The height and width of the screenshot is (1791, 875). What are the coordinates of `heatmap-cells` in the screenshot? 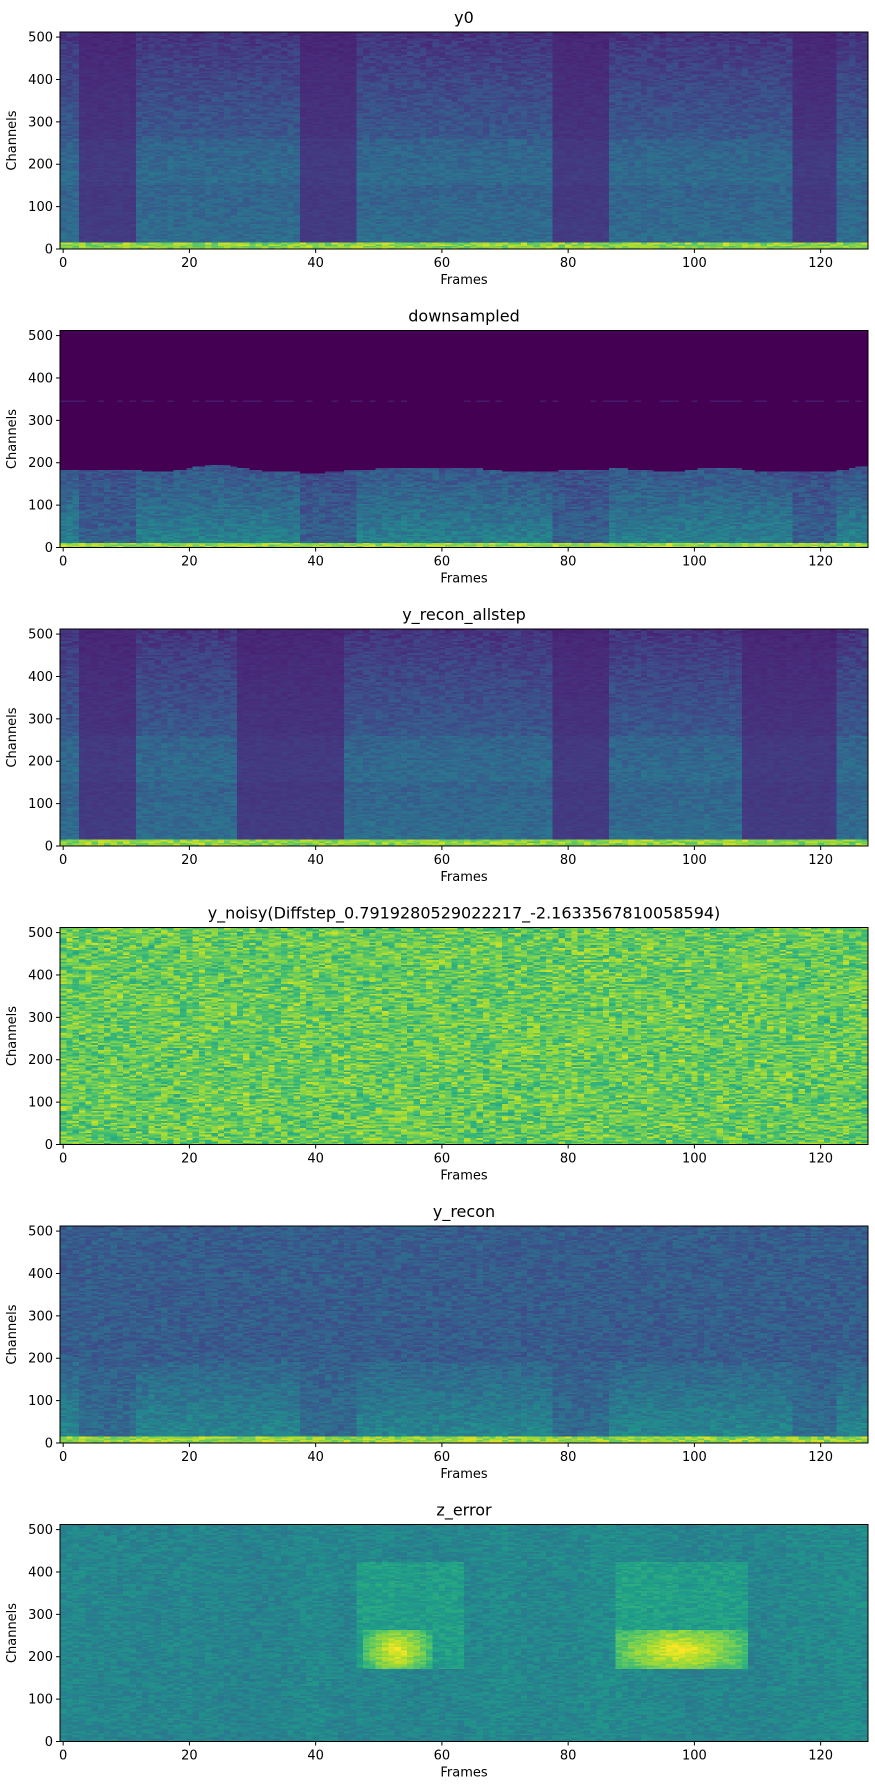 It's located at (464, 140).